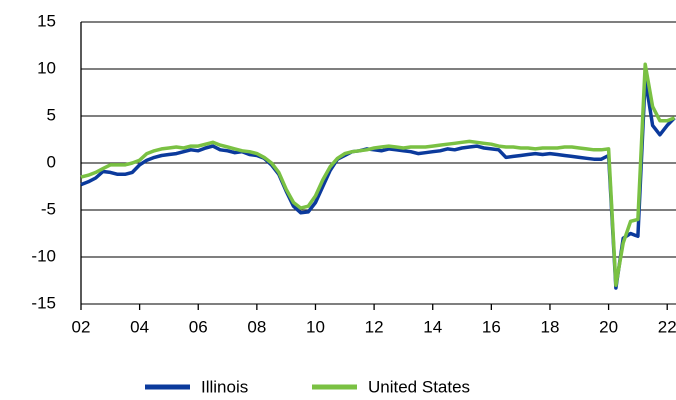 This screenshot has height=400, width=676. What do you see at coordinates (315, 326) in the screenshot?
I see `x-tick-label: 10` at bounding box center [315, 326].